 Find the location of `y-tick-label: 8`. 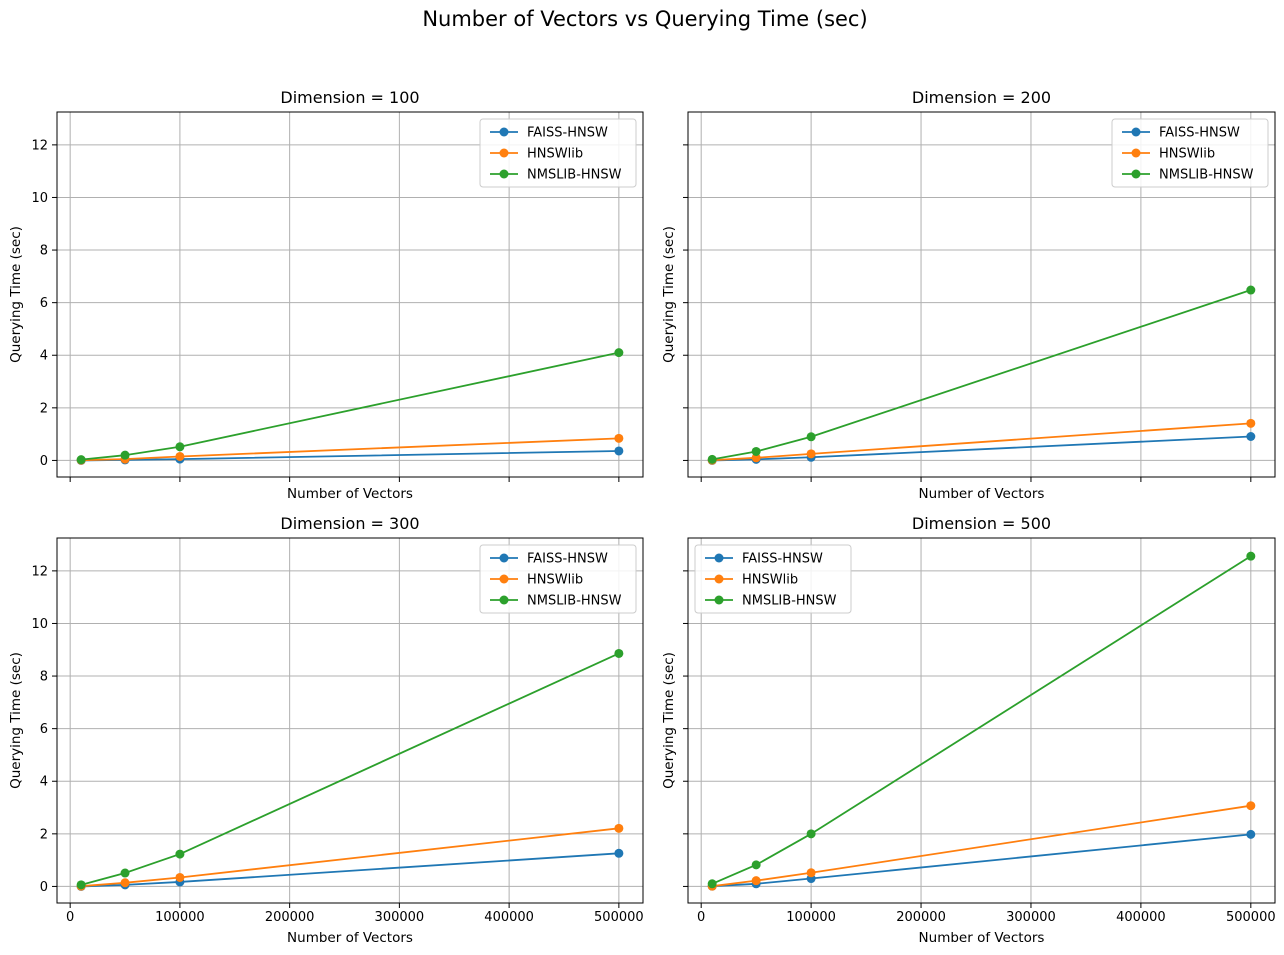

y-tick-label: 8 is located at coordinates (44, 677).